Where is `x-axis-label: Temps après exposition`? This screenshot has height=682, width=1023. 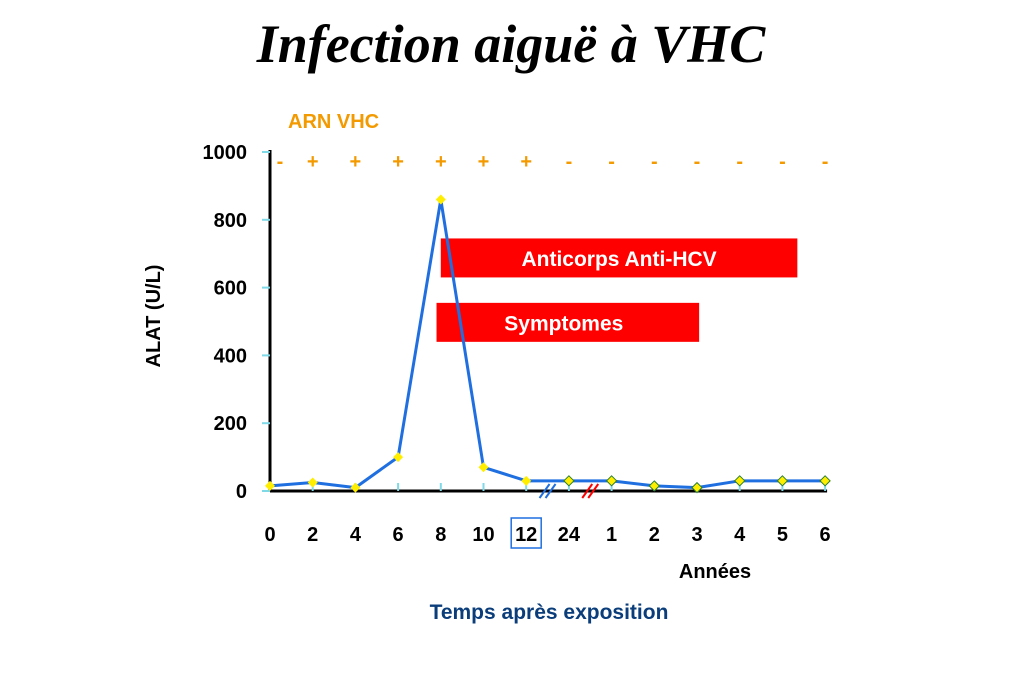
x-axis-label: Temps après exposition is located at coordinates (549, 612).